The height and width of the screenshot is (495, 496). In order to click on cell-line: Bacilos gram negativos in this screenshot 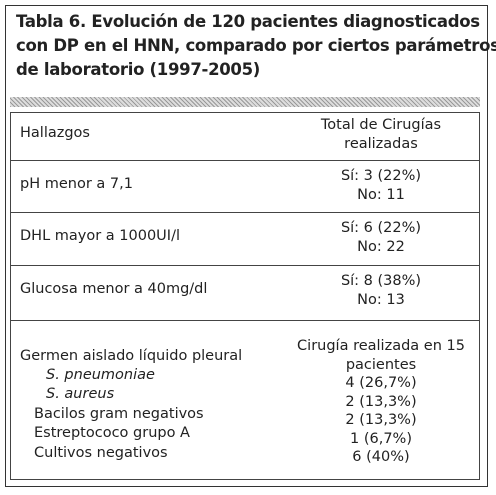, I will do `click(119, 413)`.